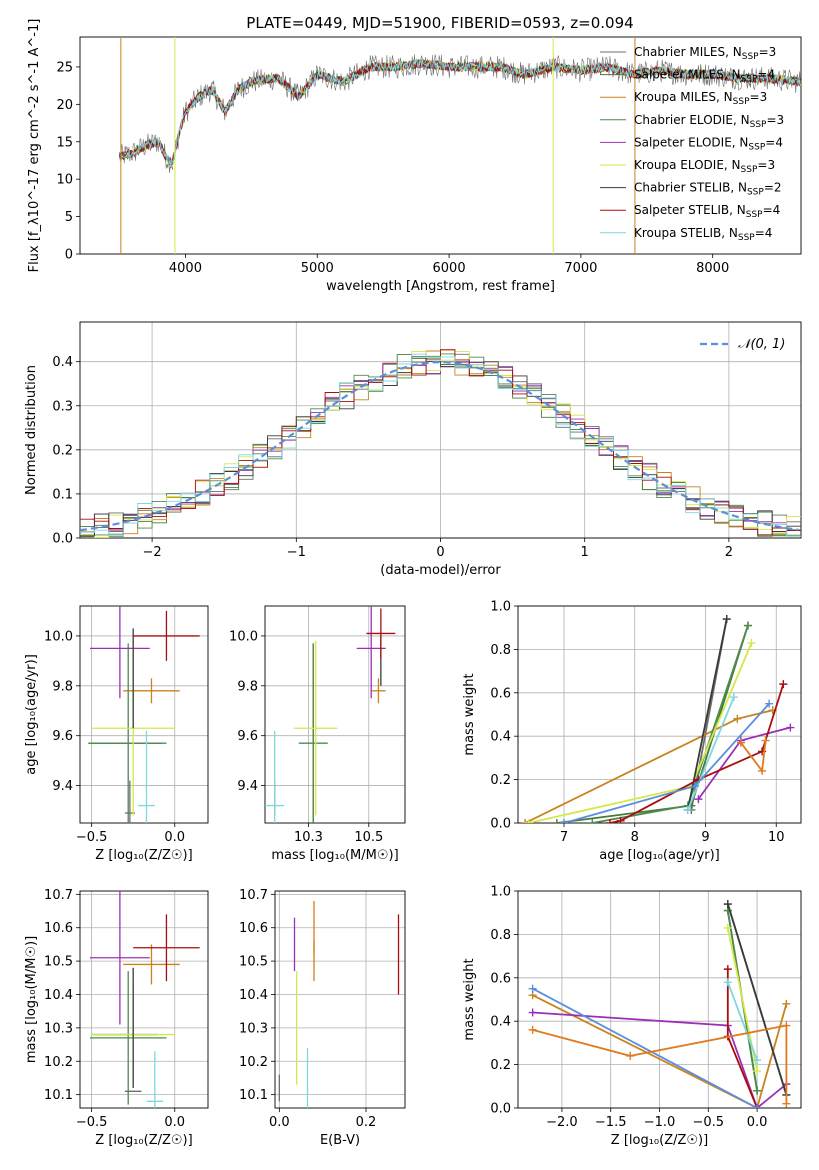 This screenshot has height=1170, width=819. What do you see at coordinates (62, 406) in the screenshot?
I see `y-tick-label: 0.3` at bounding box center [62, 406].